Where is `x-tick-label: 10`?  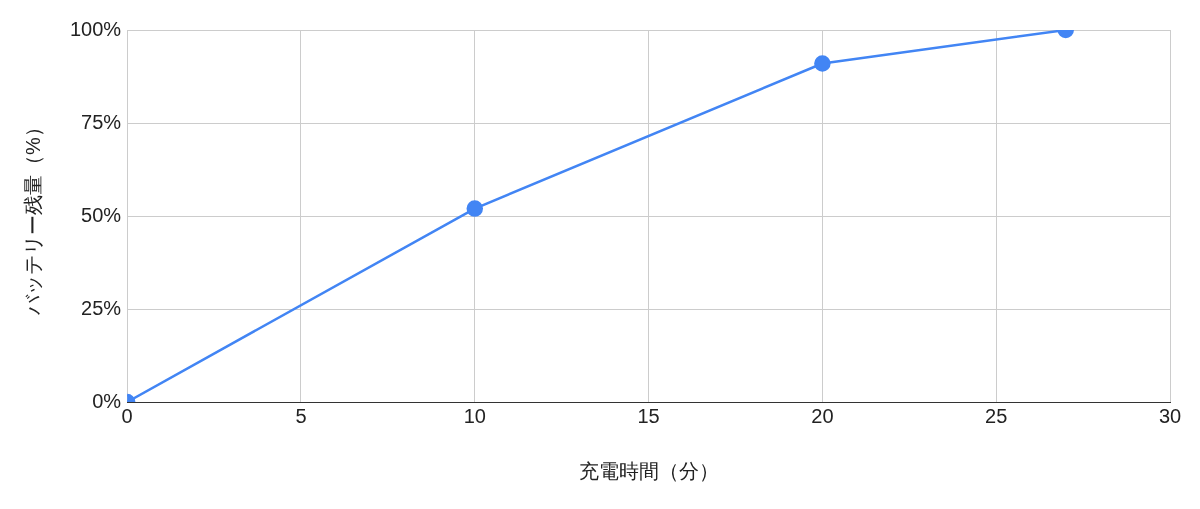
x-tick-label: 10 is located at coordinates (474, 415).